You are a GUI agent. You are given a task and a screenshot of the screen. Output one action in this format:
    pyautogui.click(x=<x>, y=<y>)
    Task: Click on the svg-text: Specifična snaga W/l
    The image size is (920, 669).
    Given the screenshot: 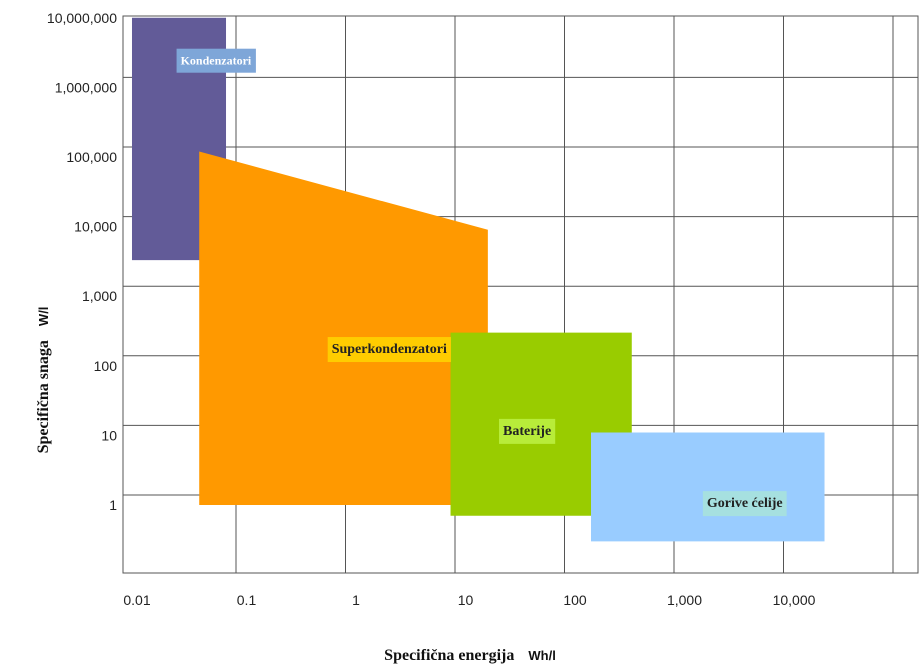 What is the action you would take?
    pyautogui.click(x=43, y=380)
    